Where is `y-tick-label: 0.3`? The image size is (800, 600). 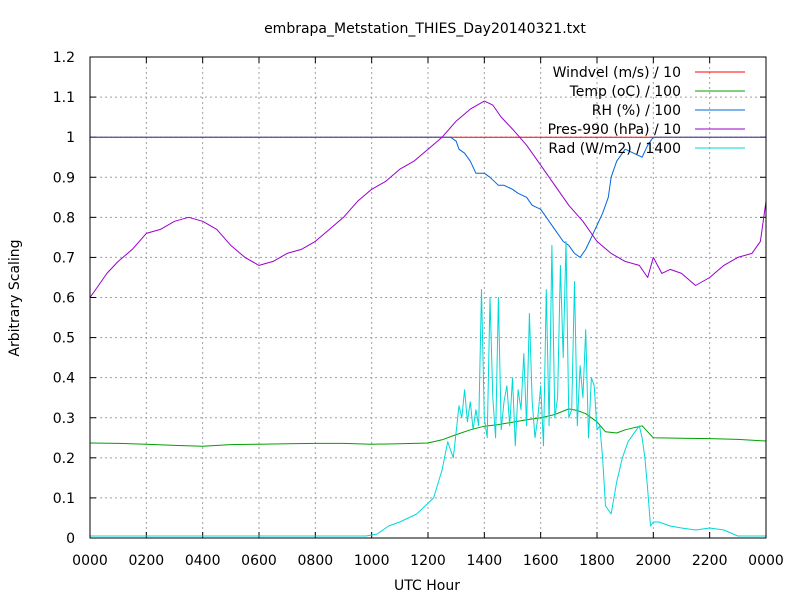 y-tick-label: 0.3 is located at coordinates (64, 419).